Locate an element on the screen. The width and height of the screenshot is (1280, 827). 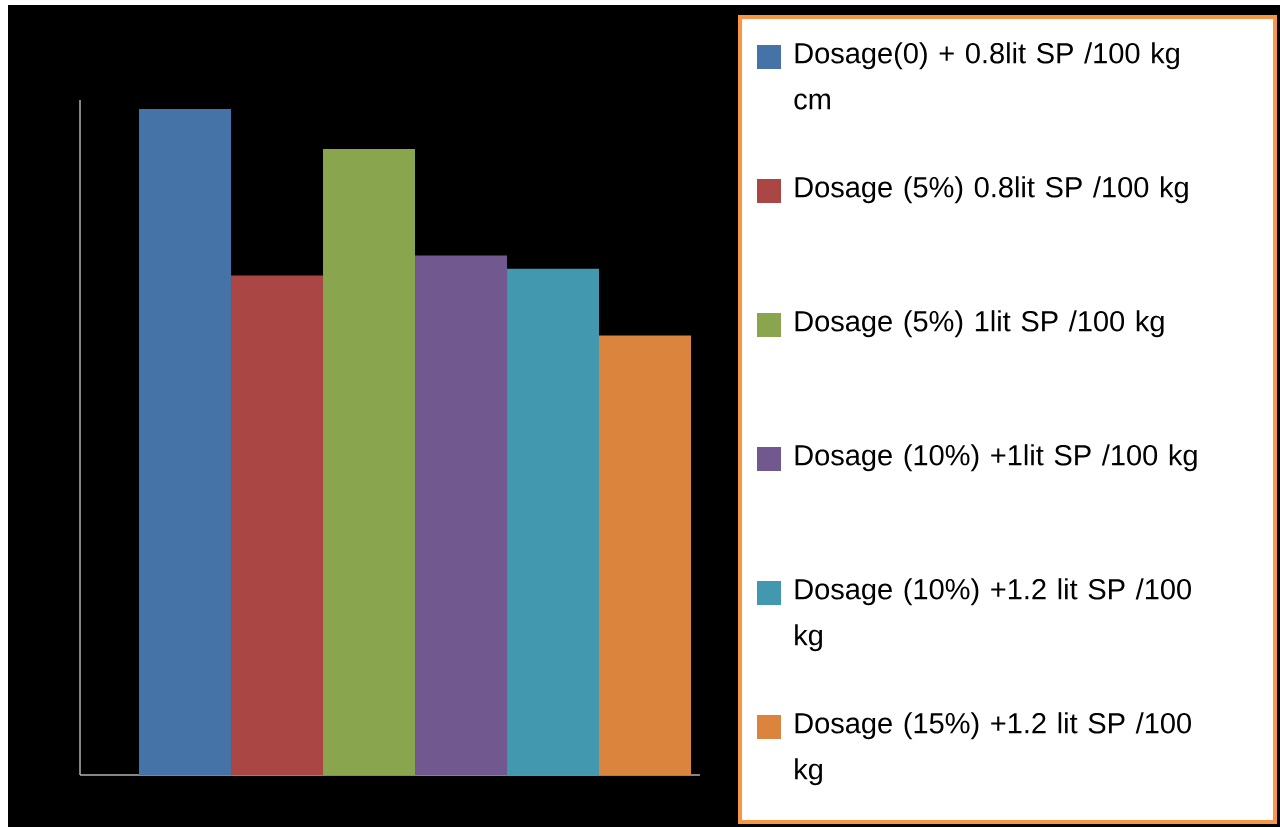
legend-label: Dosage (10%) +1lit SP /100 kg is located at coordinates (996, 458).